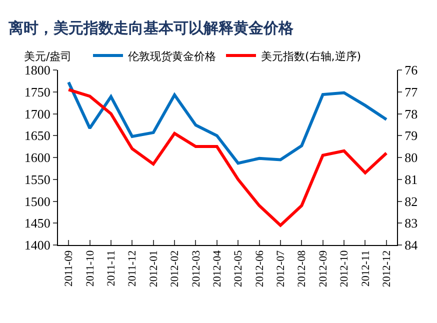 The image size is (437, 323). What do you see at coordinates (112, 268) in the screenshot?
I see `x-tick-label: 2011-11` at bounding box center [112, 268].